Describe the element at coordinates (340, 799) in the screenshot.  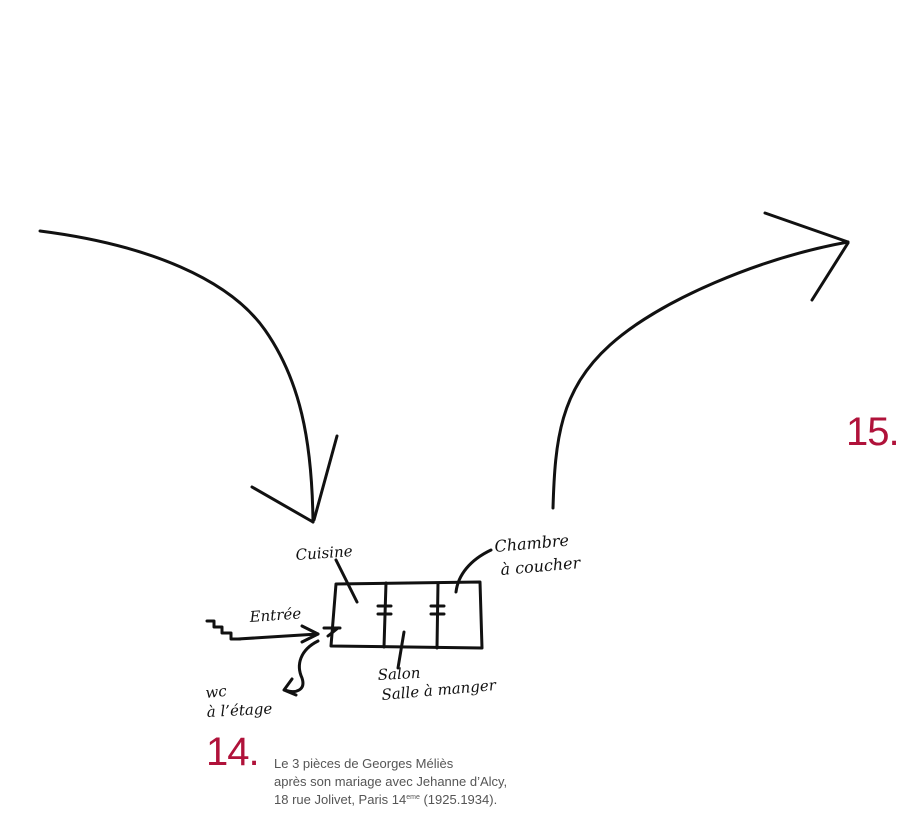
I see `caption-line-3-prefix: 18 rue Jolivet, Paris 14` at that location.